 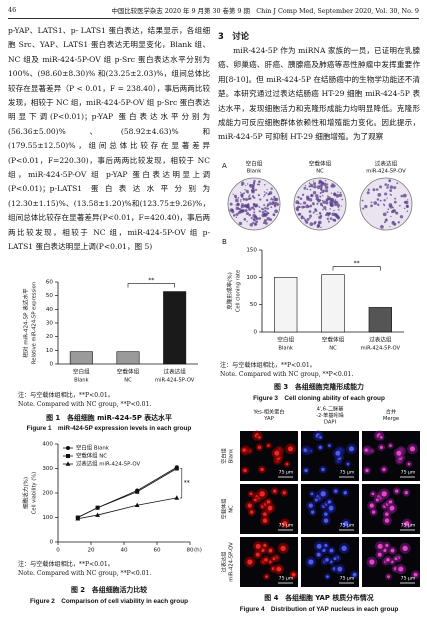 What do you see at coordinates (124, 551) in the screenshot?
I see `x-tick-label: 40` at bounding box center [124, 551].